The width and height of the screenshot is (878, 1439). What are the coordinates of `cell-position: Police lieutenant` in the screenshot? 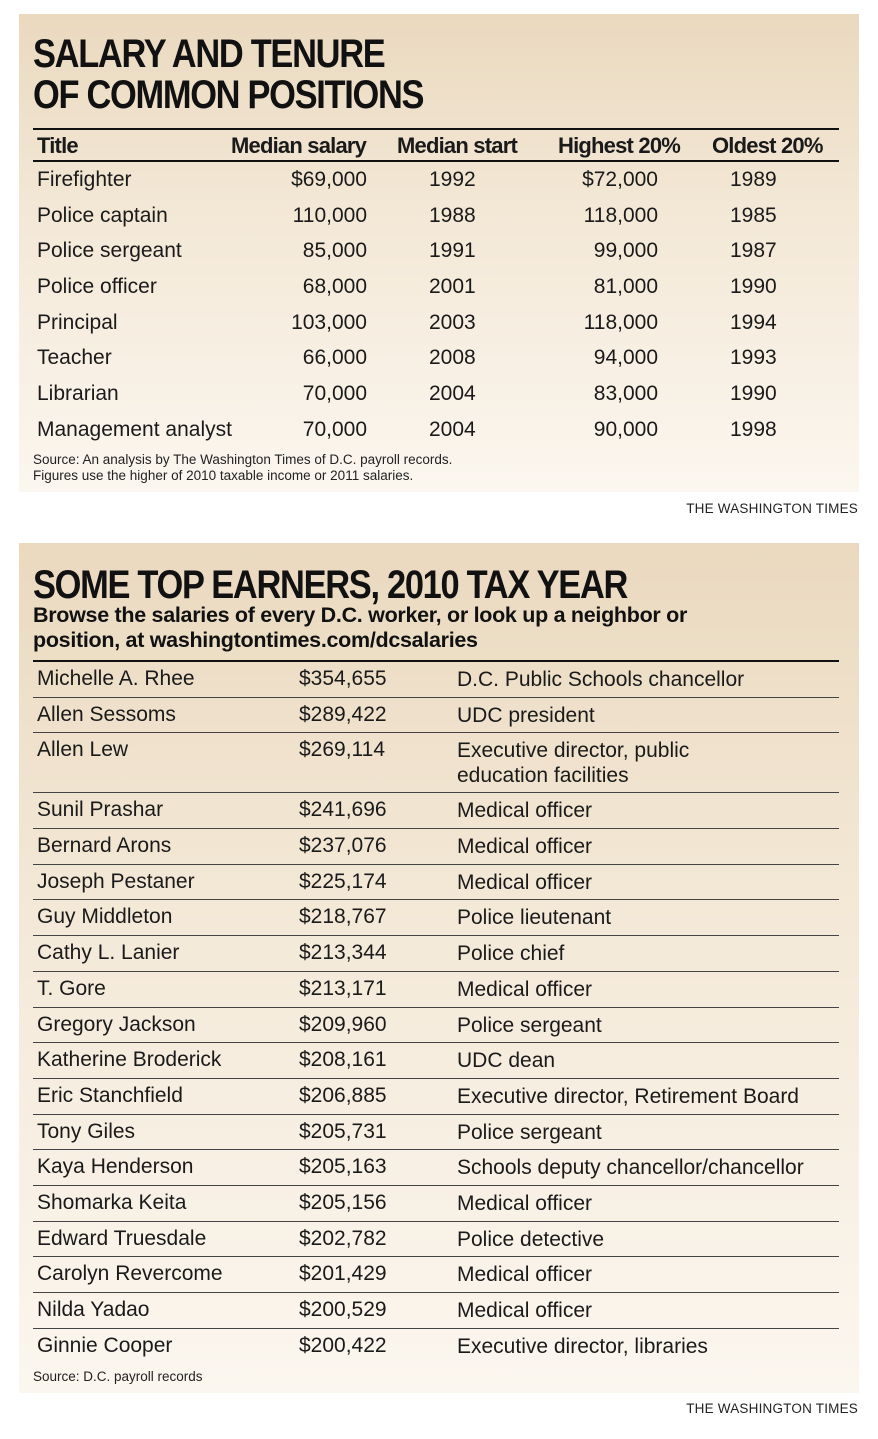 It's located at (534, 918).